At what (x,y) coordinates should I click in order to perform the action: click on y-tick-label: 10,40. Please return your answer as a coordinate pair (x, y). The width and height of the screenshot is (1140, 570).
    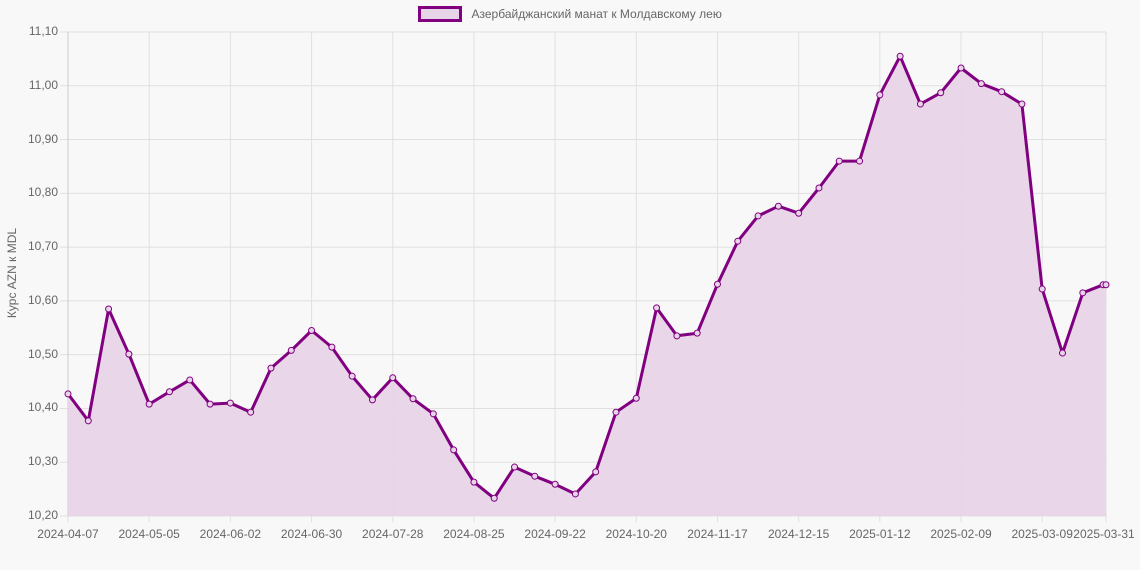
    Looking at the image, I should click on (42, 407).